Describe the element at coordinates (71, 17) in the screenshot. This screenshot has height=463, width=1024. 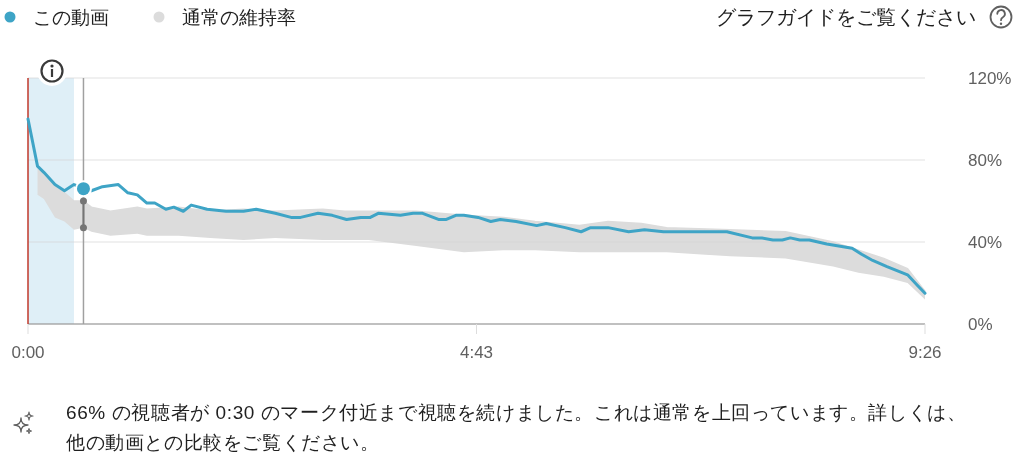
I see `legend-label: この動画` at that location.